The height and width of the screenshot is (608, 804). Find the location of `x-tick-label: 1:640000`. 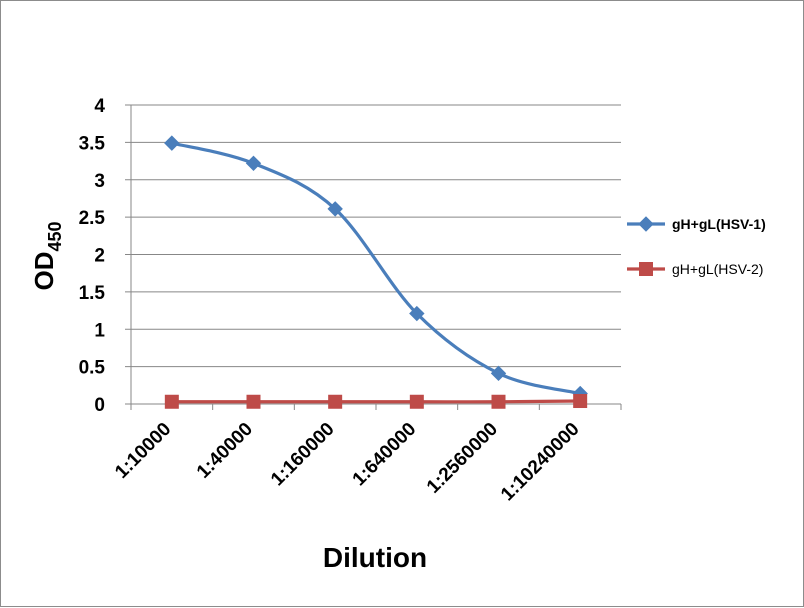

x-tick-label: 1:640000 is located at coordinates (385, 455).